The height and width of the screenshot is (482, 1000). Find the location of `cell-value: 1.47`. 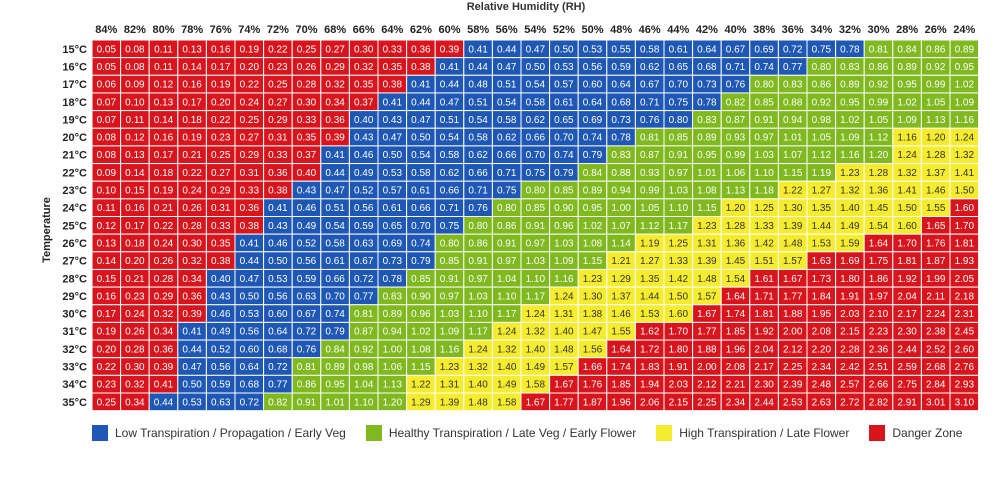

cell-value: 1.47 is located at coordinates (593, 332).